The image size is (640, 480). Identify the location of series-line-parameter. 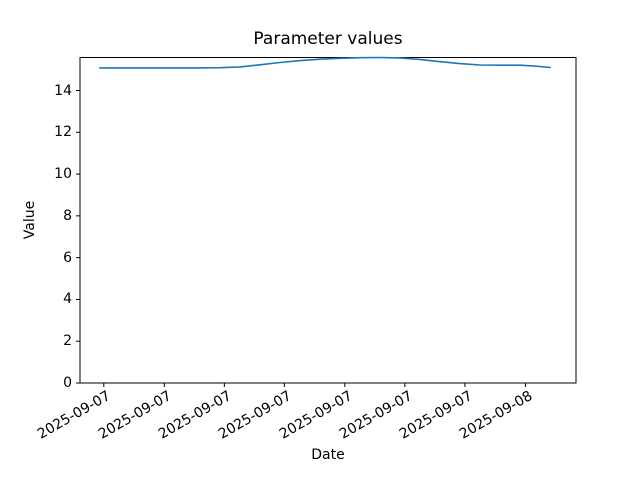
(325, 62).